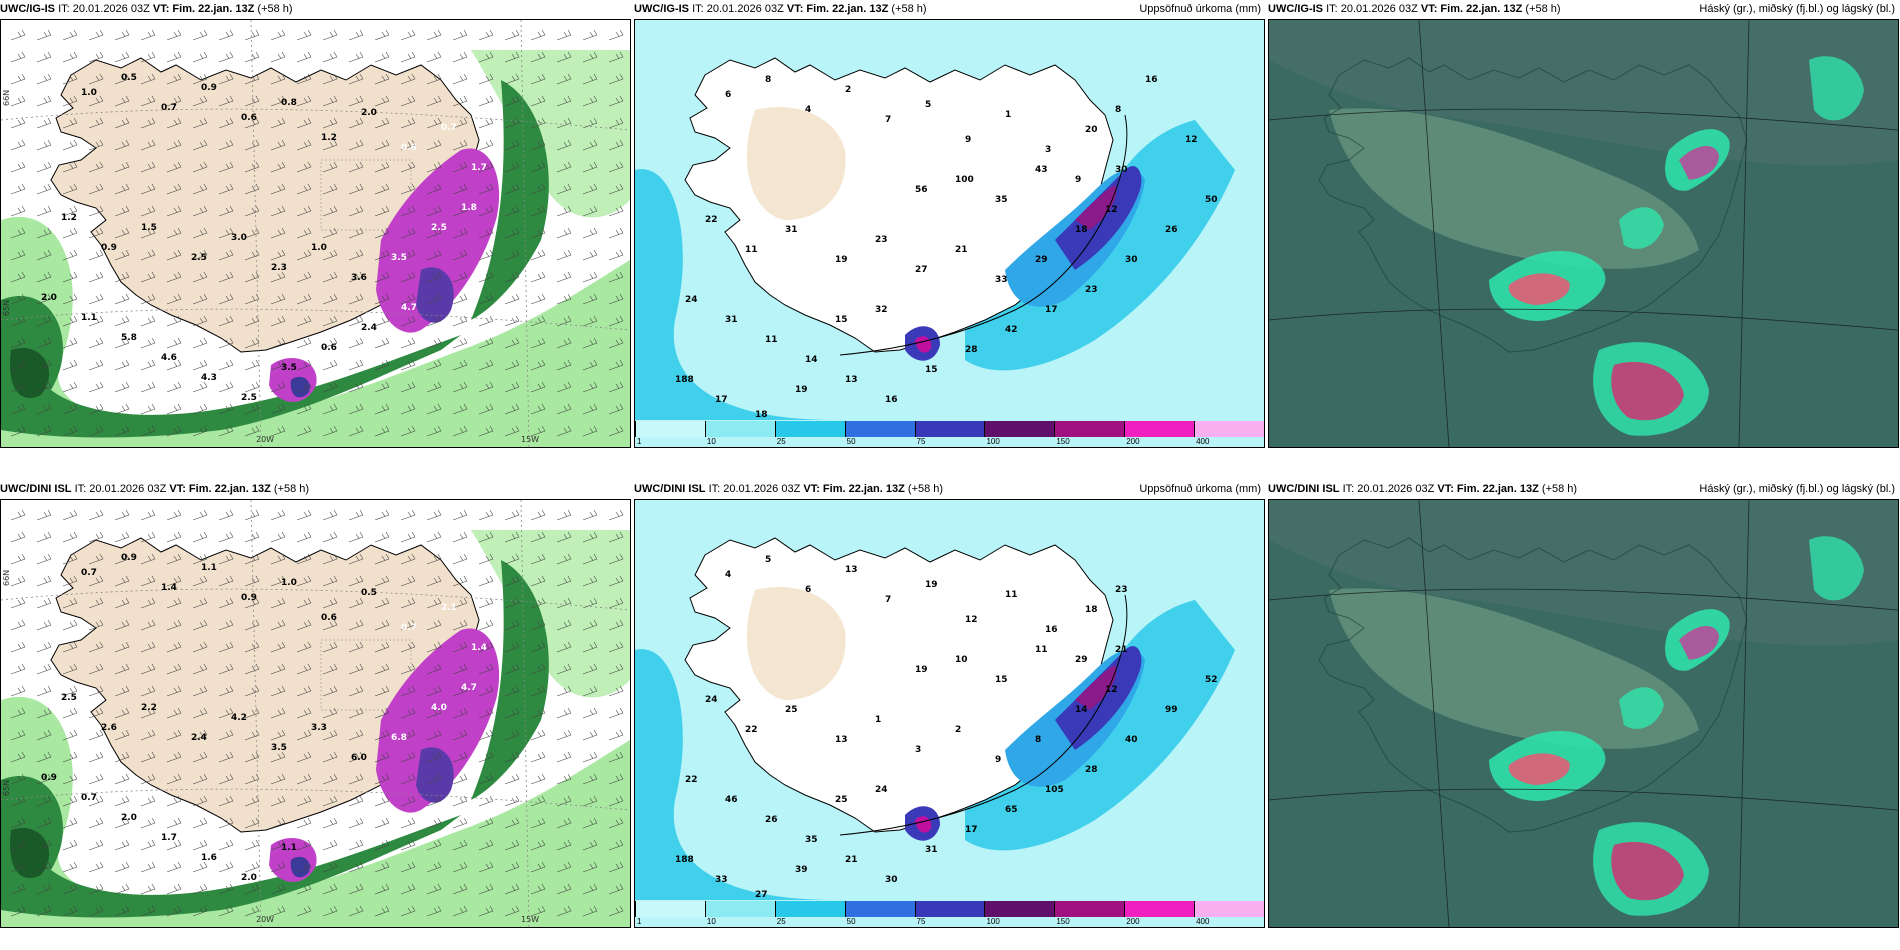  I want to click on panel-title: Uppsöfnuð úrkoma (mm), so click(1200, 9).